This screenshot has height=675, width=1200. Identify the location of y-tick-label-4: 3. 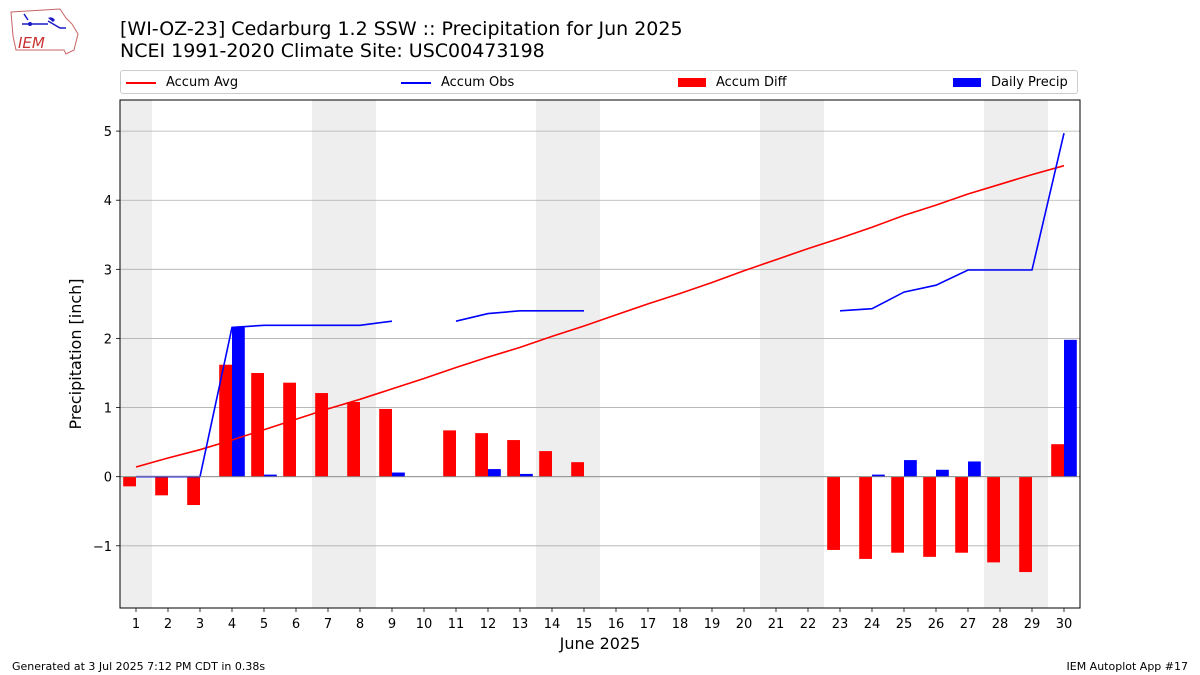
(108, 270).